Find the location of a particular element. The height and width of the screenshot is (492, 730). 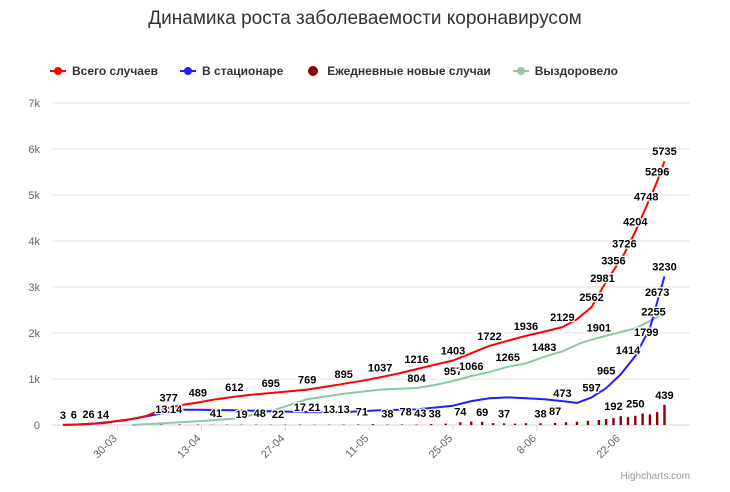

data-label: 1799 is located at coordinates (646, 333).